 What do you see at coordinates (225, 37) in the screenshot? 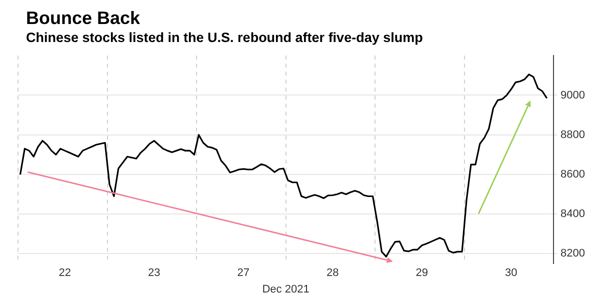
I see `chart-subtitle: Chinese stocks listed in the U.S. rebound after five-day slump` at bounding box center [225, 37].